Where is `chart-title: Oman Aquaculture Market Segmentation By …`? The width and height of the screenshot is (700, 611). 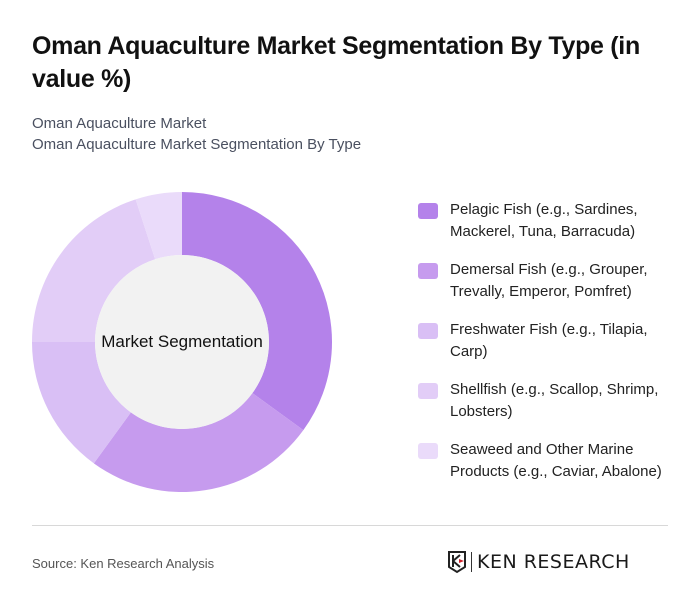
chart-title: Oman Aquaculture Market Segmentation By … is located at coordinates (336, 62).